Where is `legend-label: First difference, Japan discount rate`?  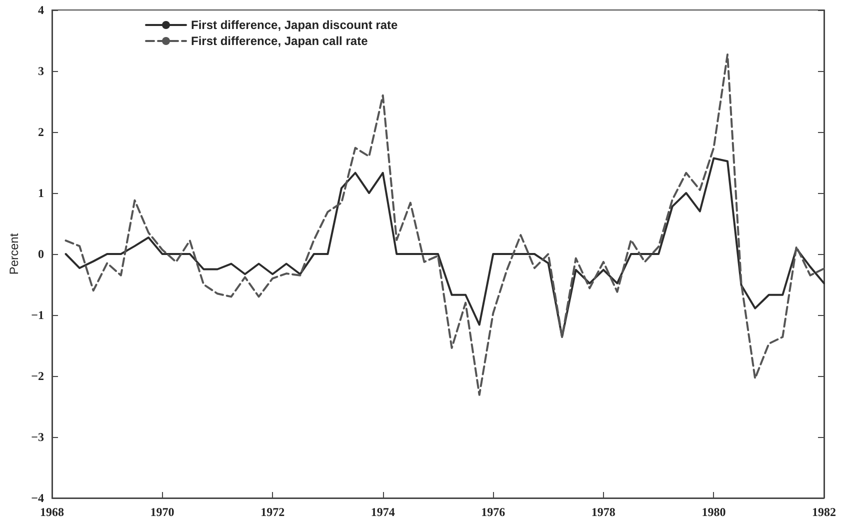 legend-label: First difference, Japan discount rate is located at coordinates (294, 25).